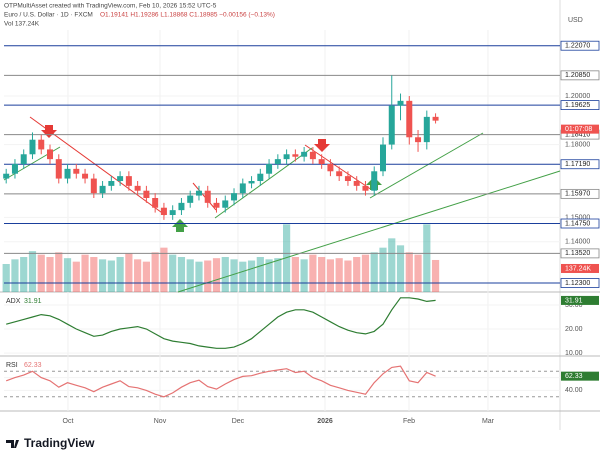 Image resolution: width=600 pixels, height=457 pixels. What do you see at coordinates (577, 164) in the screenshot?
I see `level-label: 1.17190` at bounding box center [577, 164].